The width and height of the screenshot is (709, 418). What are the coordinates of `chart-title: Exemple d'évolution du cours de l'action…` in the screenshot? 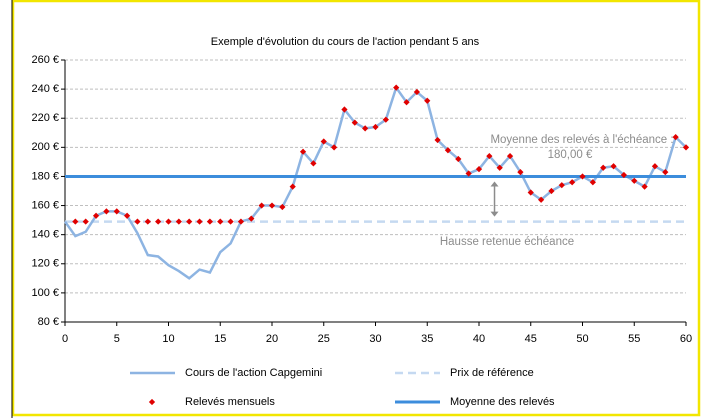 It's located at (345, 42).